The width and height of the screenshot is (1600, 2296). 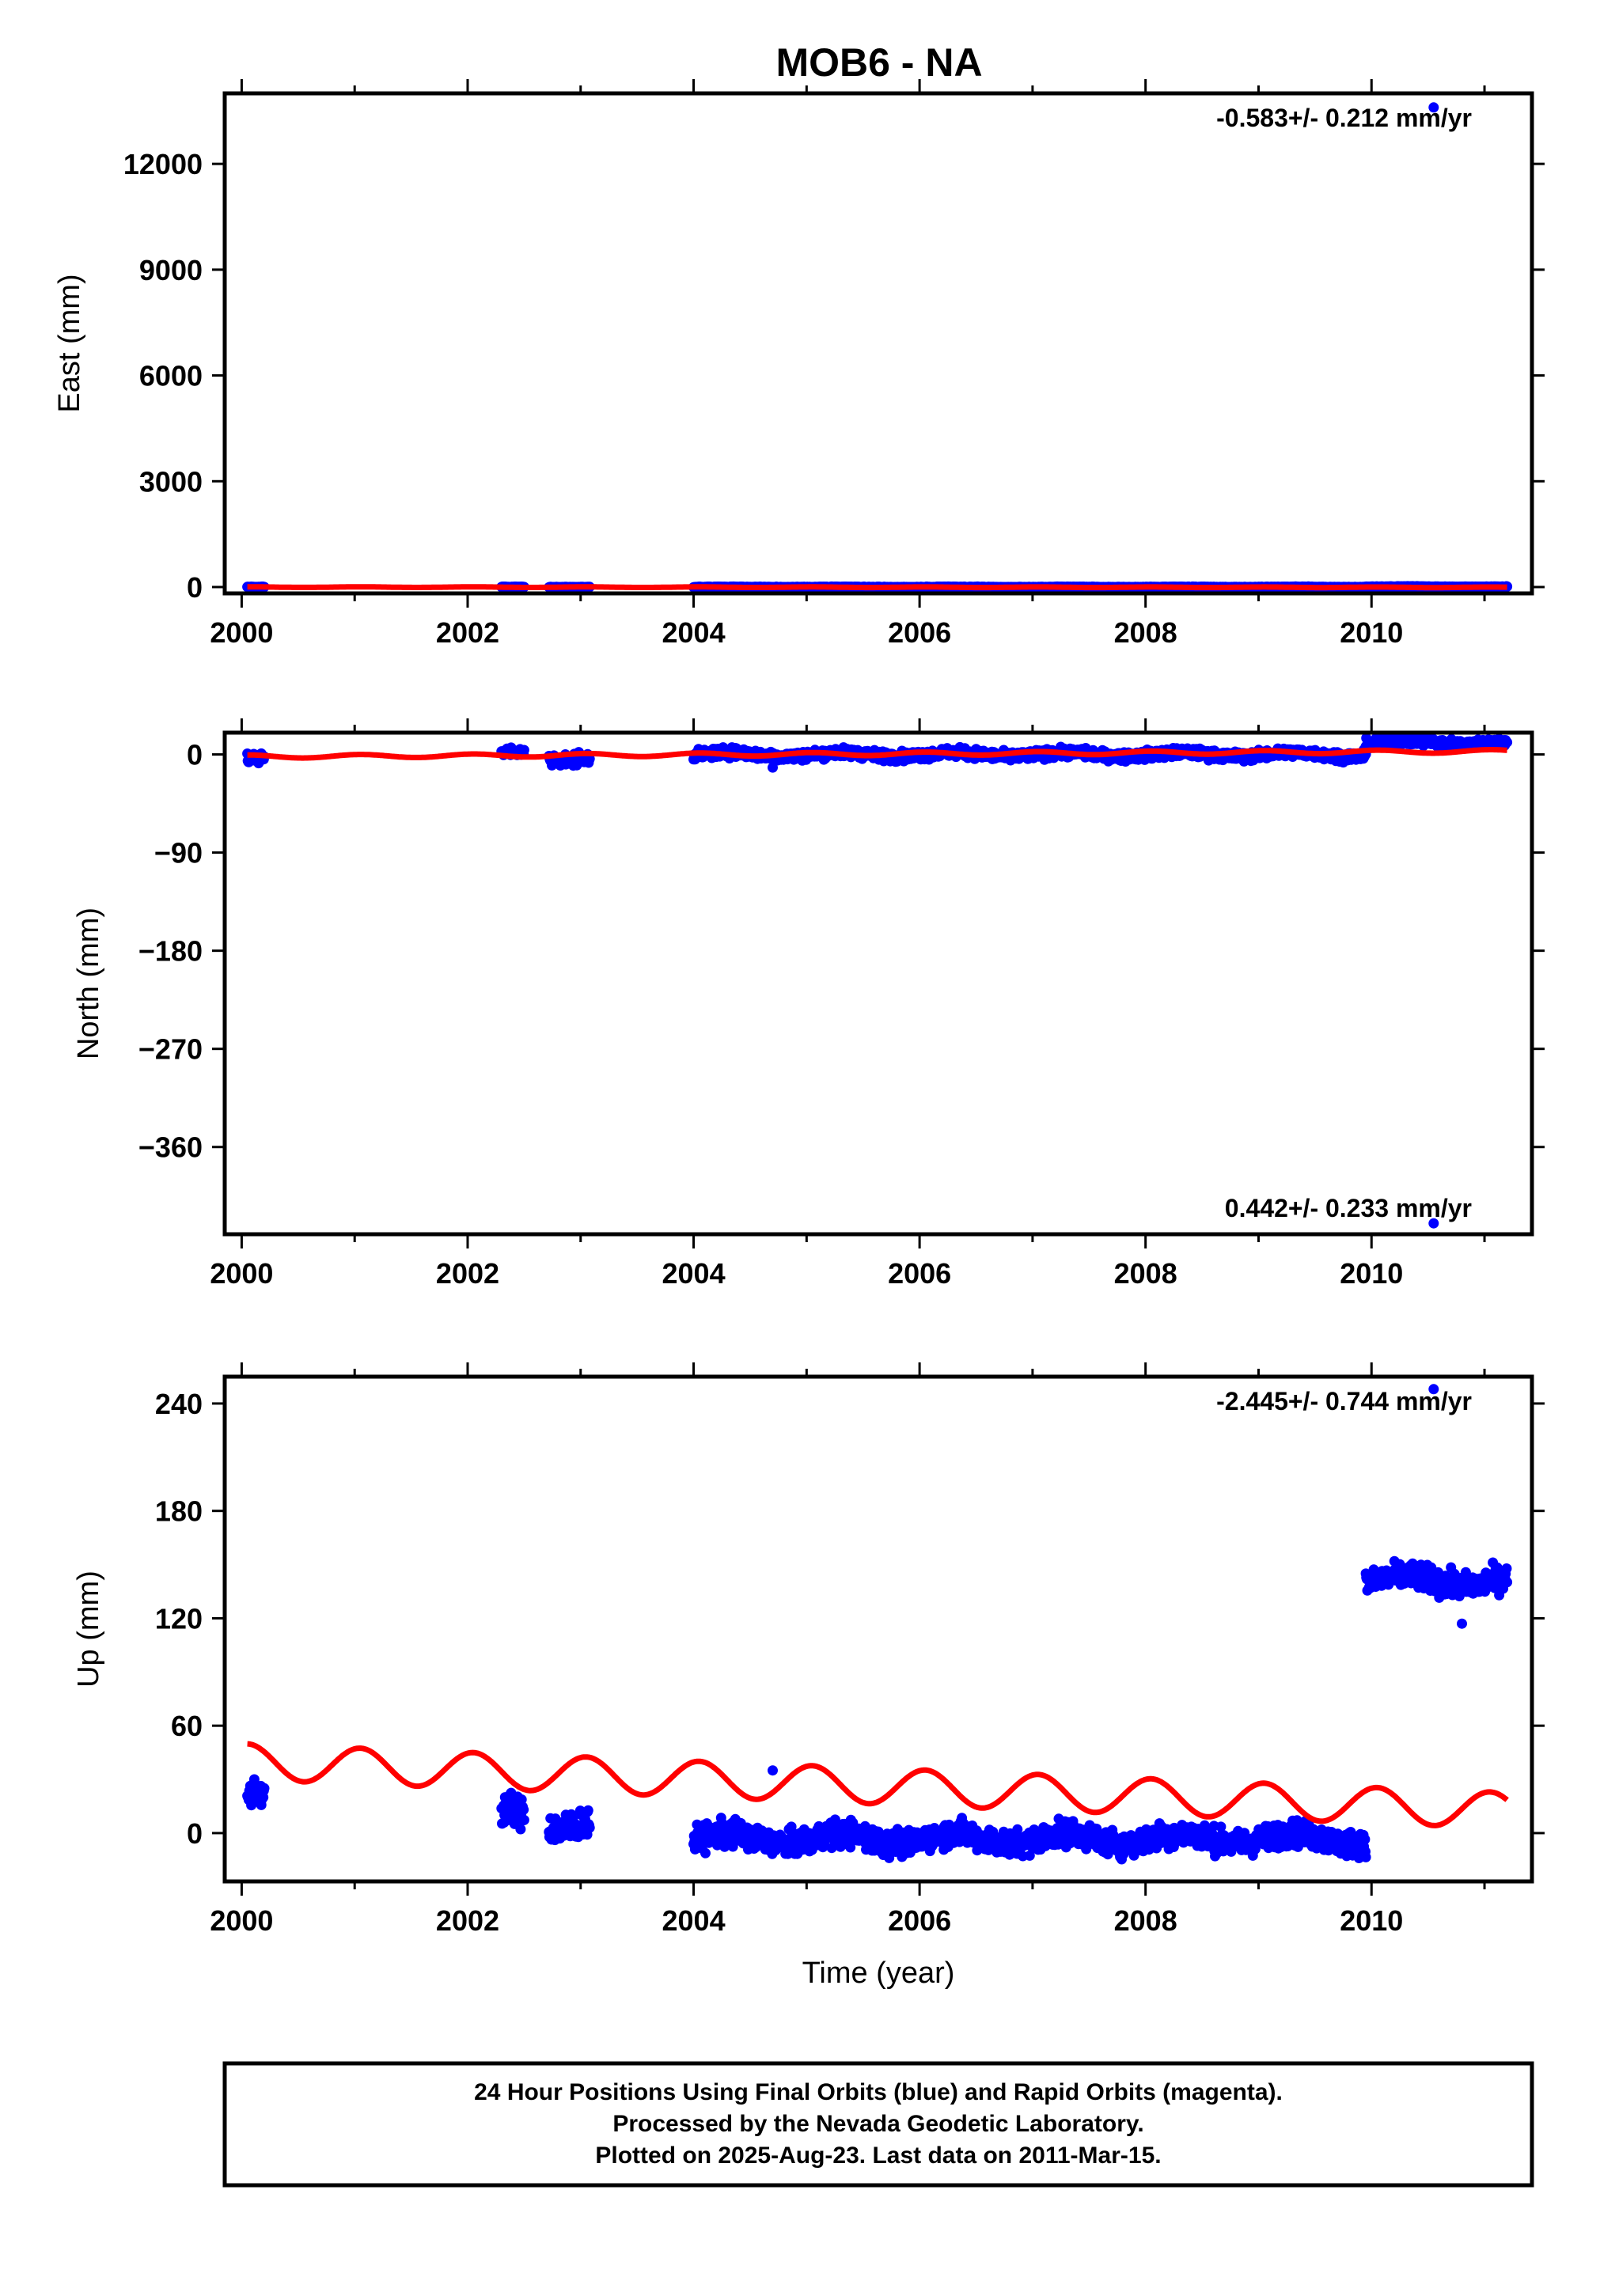 What do you see at coordinates (1348, 1208) in the screenshot?
I see `velocity-rate-label: 0.442+/- 0.233 mm/yr` at bounding box center [1348, 1208].